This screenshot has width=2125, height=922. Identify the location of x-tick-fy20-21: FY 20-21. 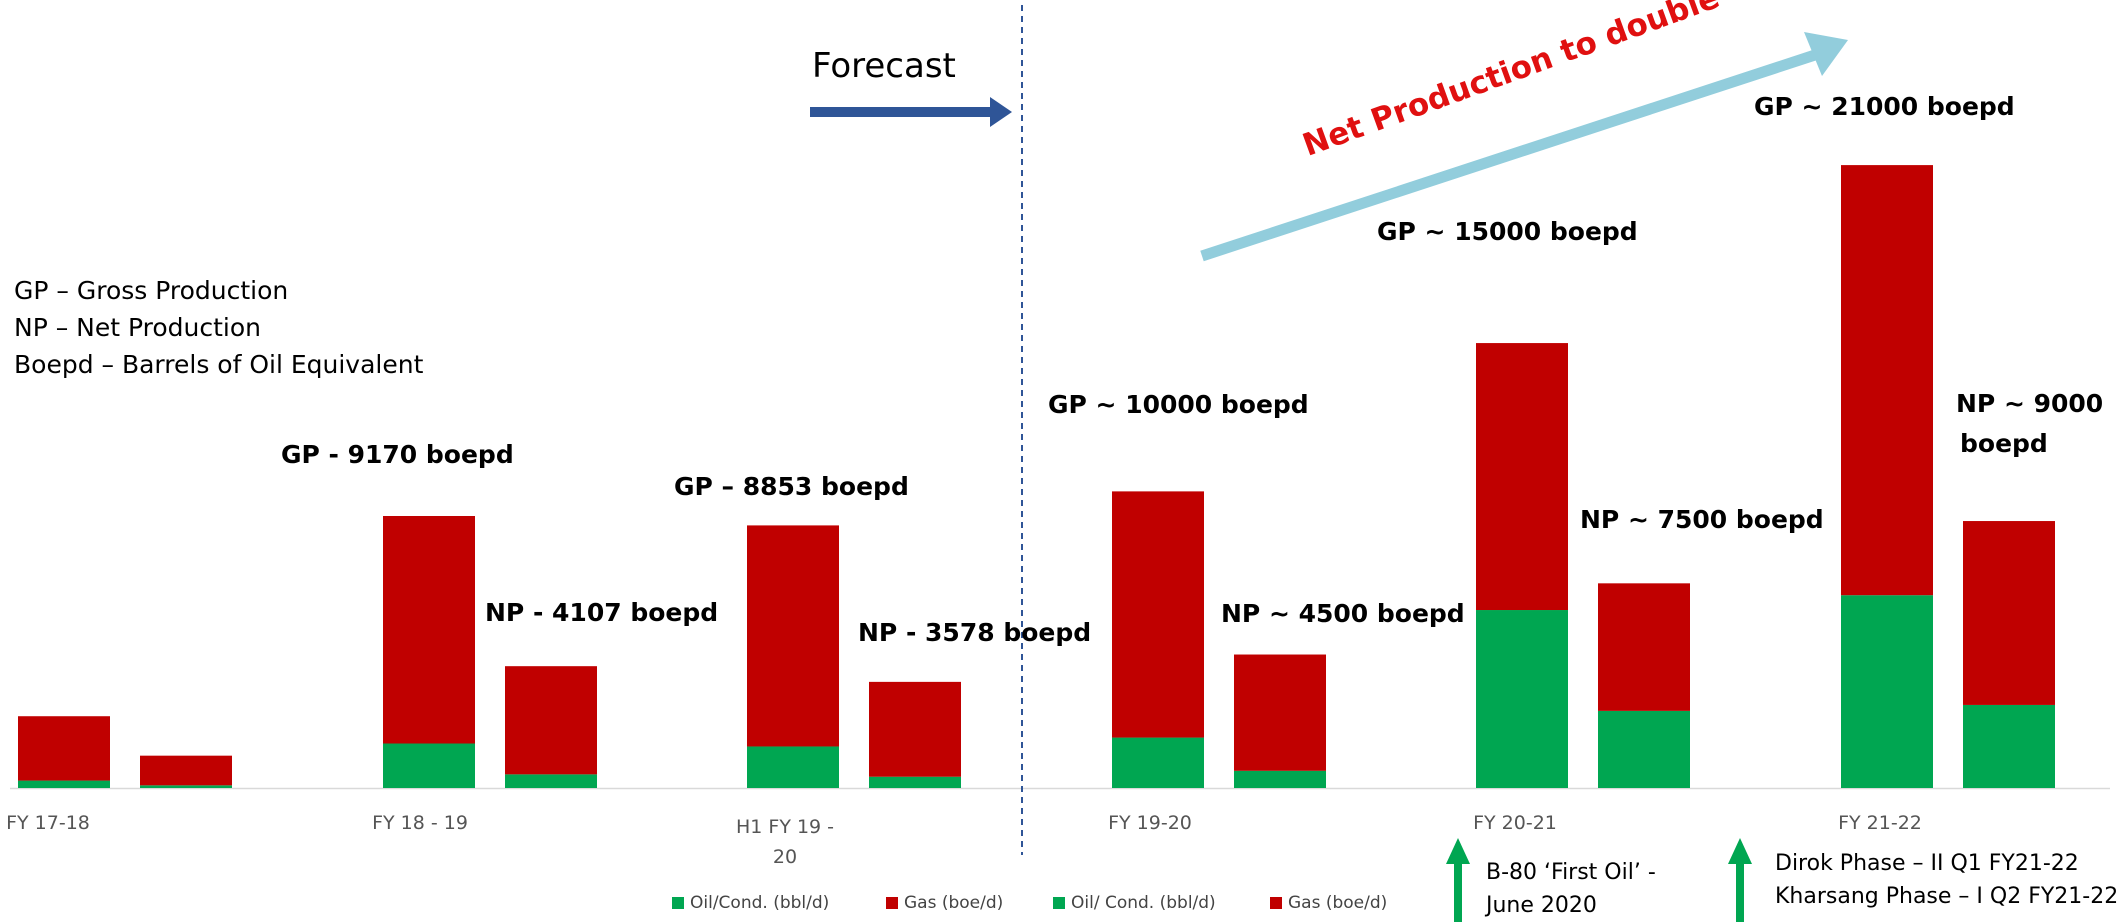
(1515, 823).